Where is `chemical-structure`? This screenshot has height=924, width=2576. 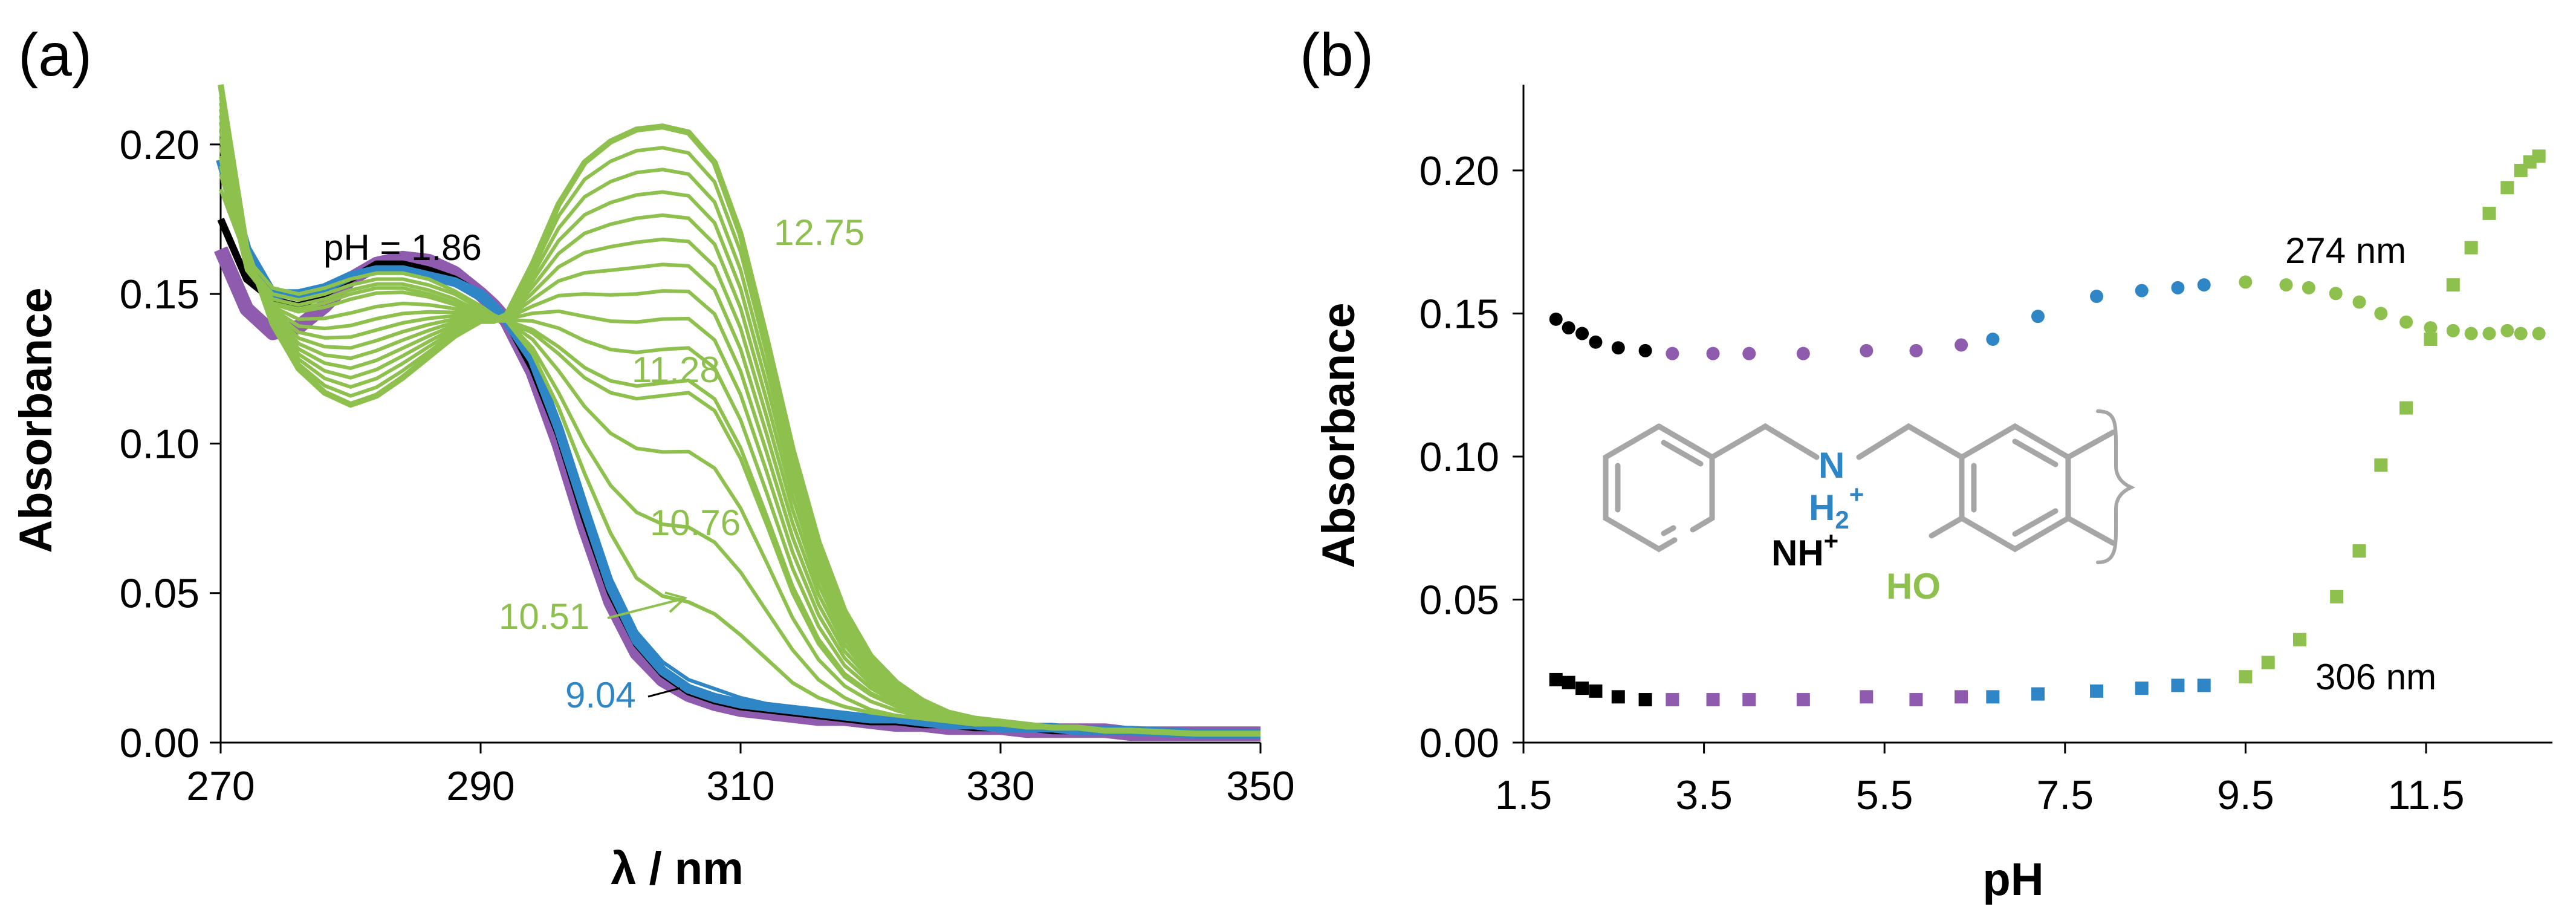 chemical-structure is located at coordinates (1870, 486).